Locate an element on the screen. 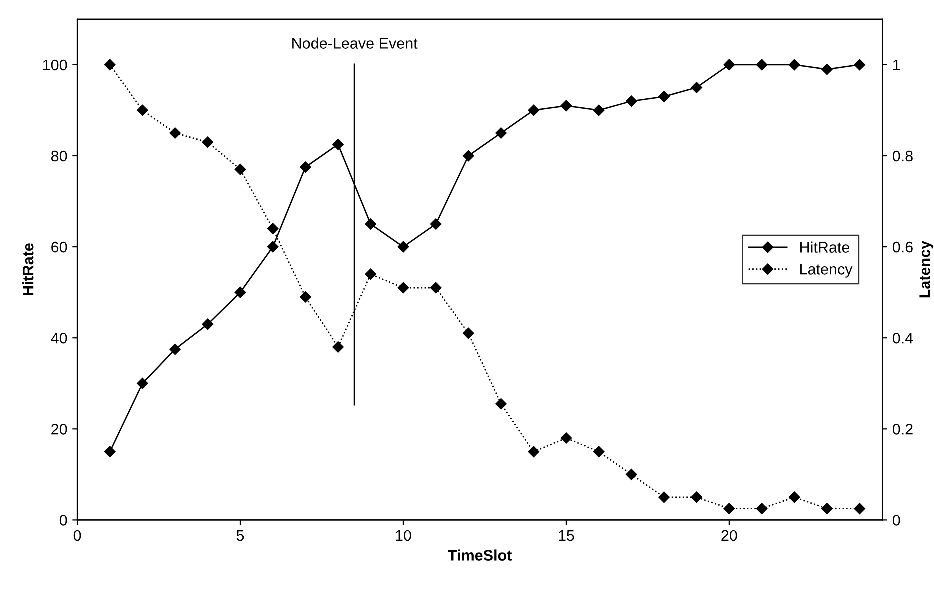 The image size is (934, 607). y2-tick-label: 1 is located at coordinates (897, 65).